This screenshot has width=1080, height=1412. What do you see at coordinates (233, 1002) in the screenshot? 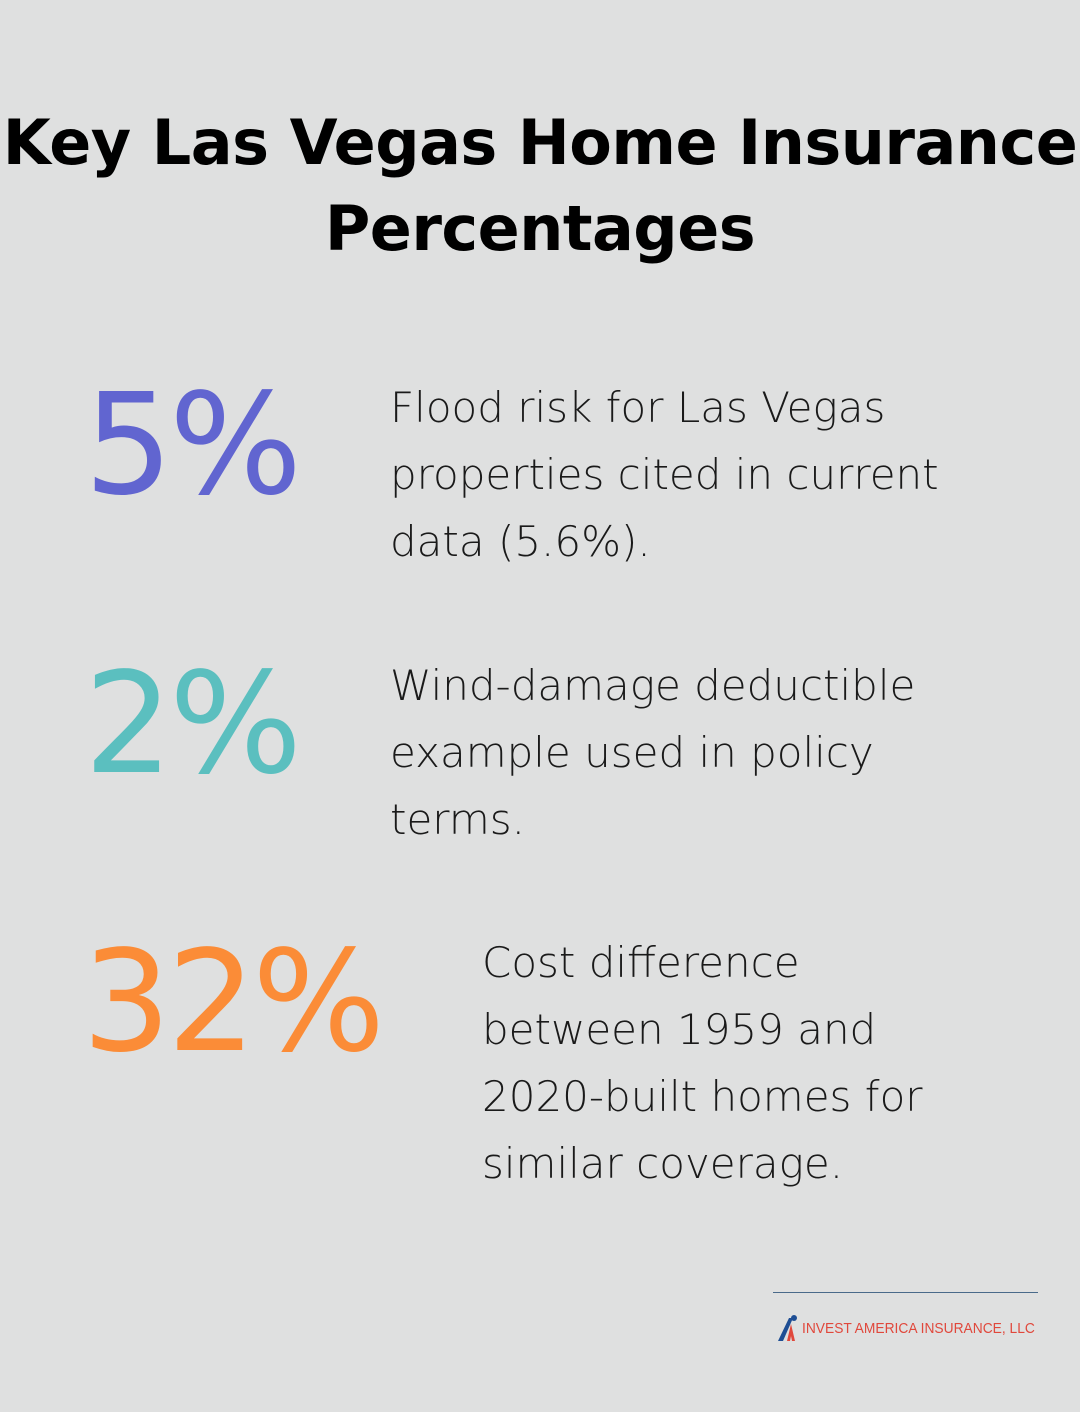
I see `stat-value-cost: 32%` at bounding box center [233, 1002].